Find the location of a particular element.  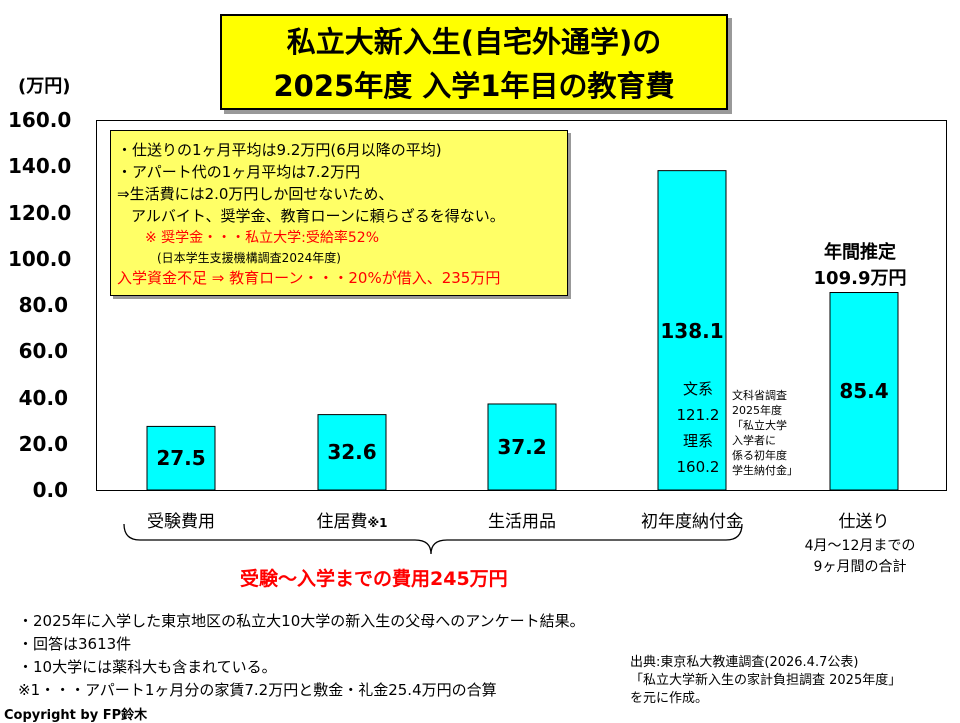

brace is located at coordinates (433, 539).